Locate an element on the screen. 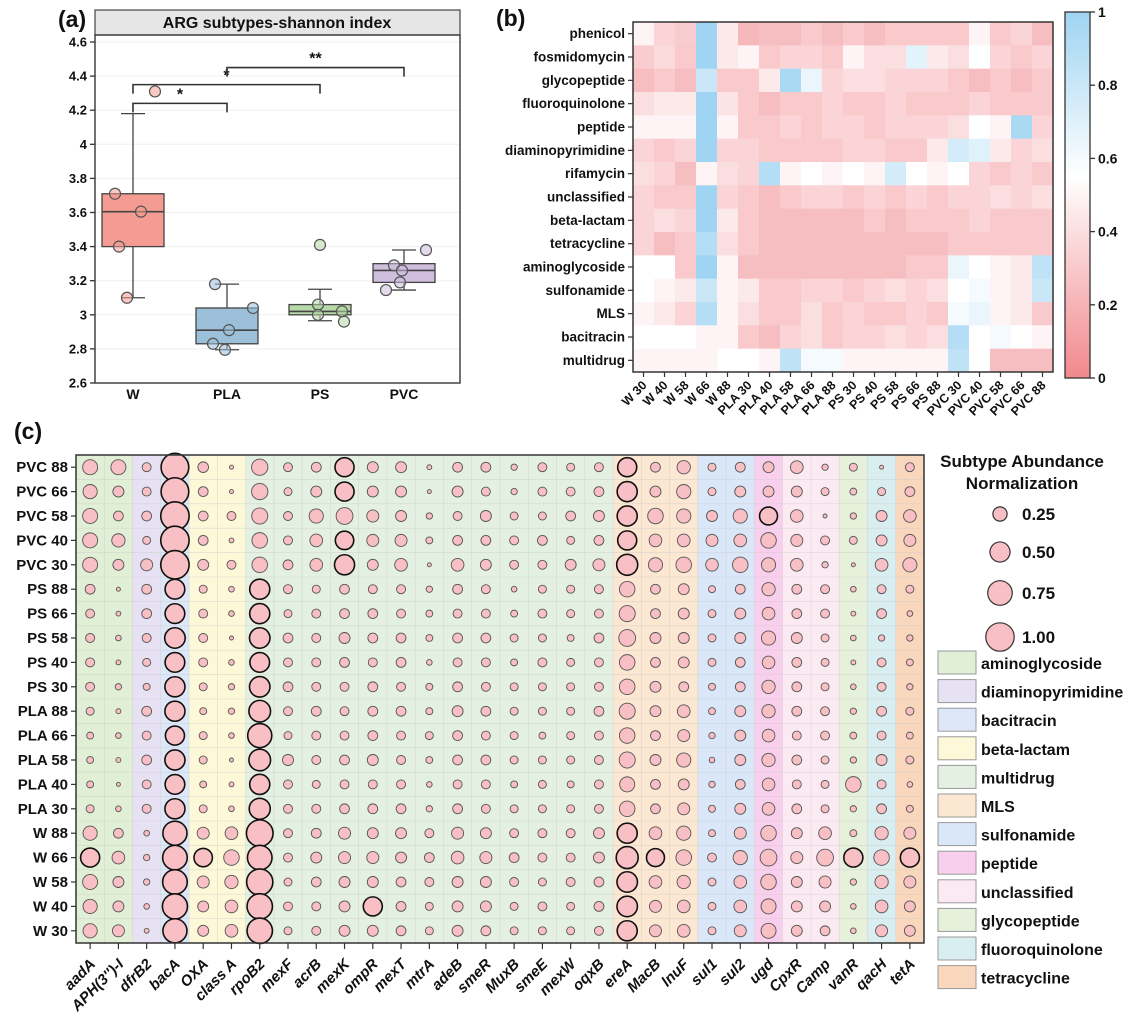  x-category-label: PLA is located at coordinates (227, 394).